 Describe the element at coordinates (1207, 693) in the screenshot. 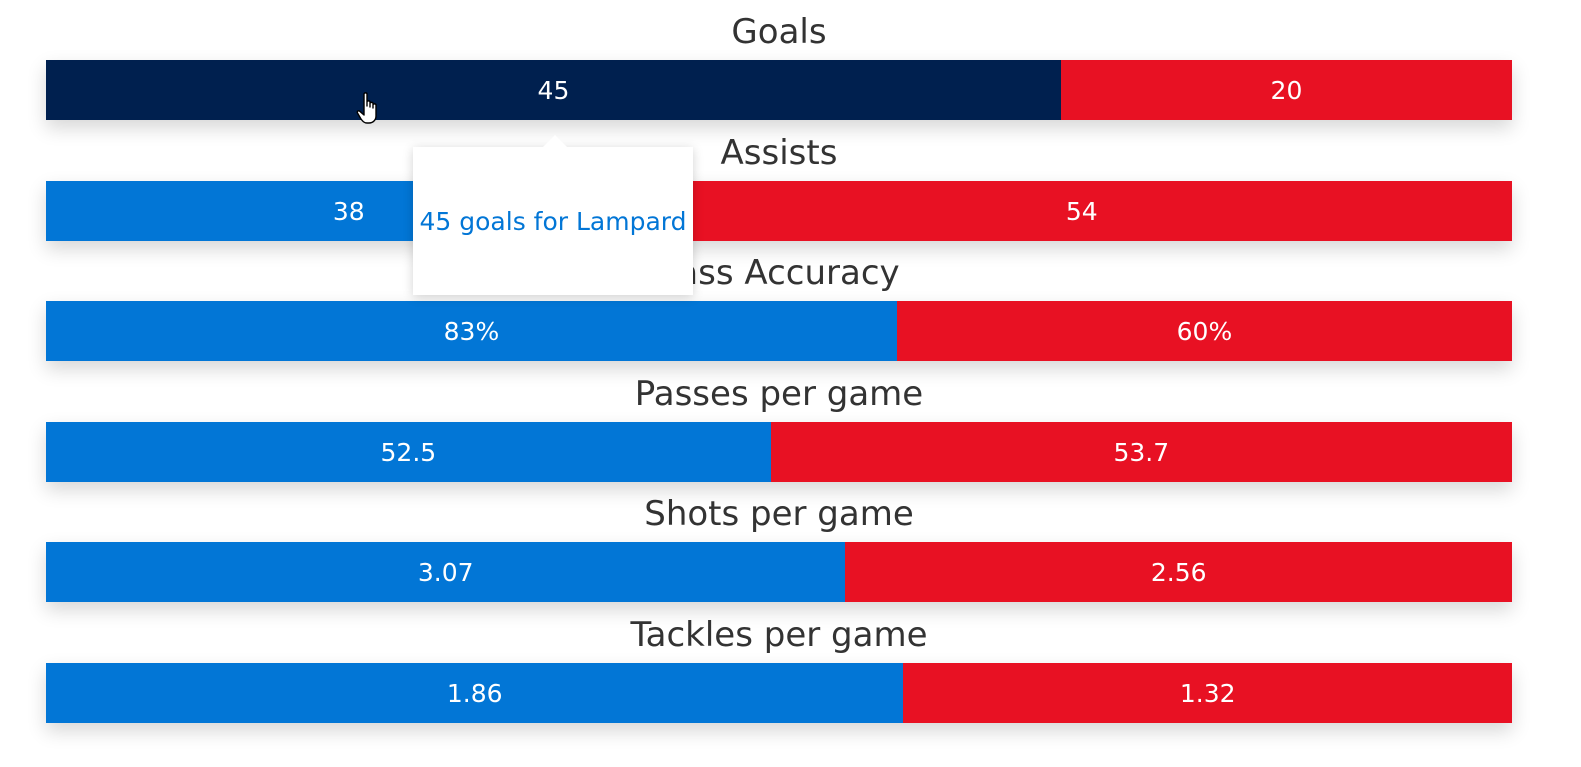

I see `right-segment: 1.32` at that location.